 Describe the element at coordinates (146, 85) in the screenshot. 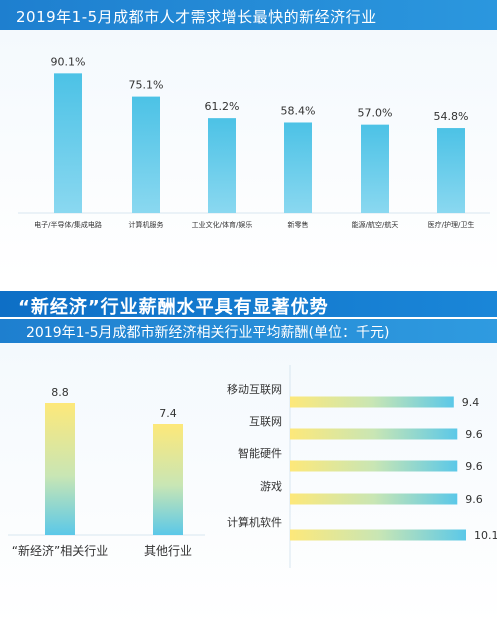

I see `chart1-value-label: 75.1%` at that location.